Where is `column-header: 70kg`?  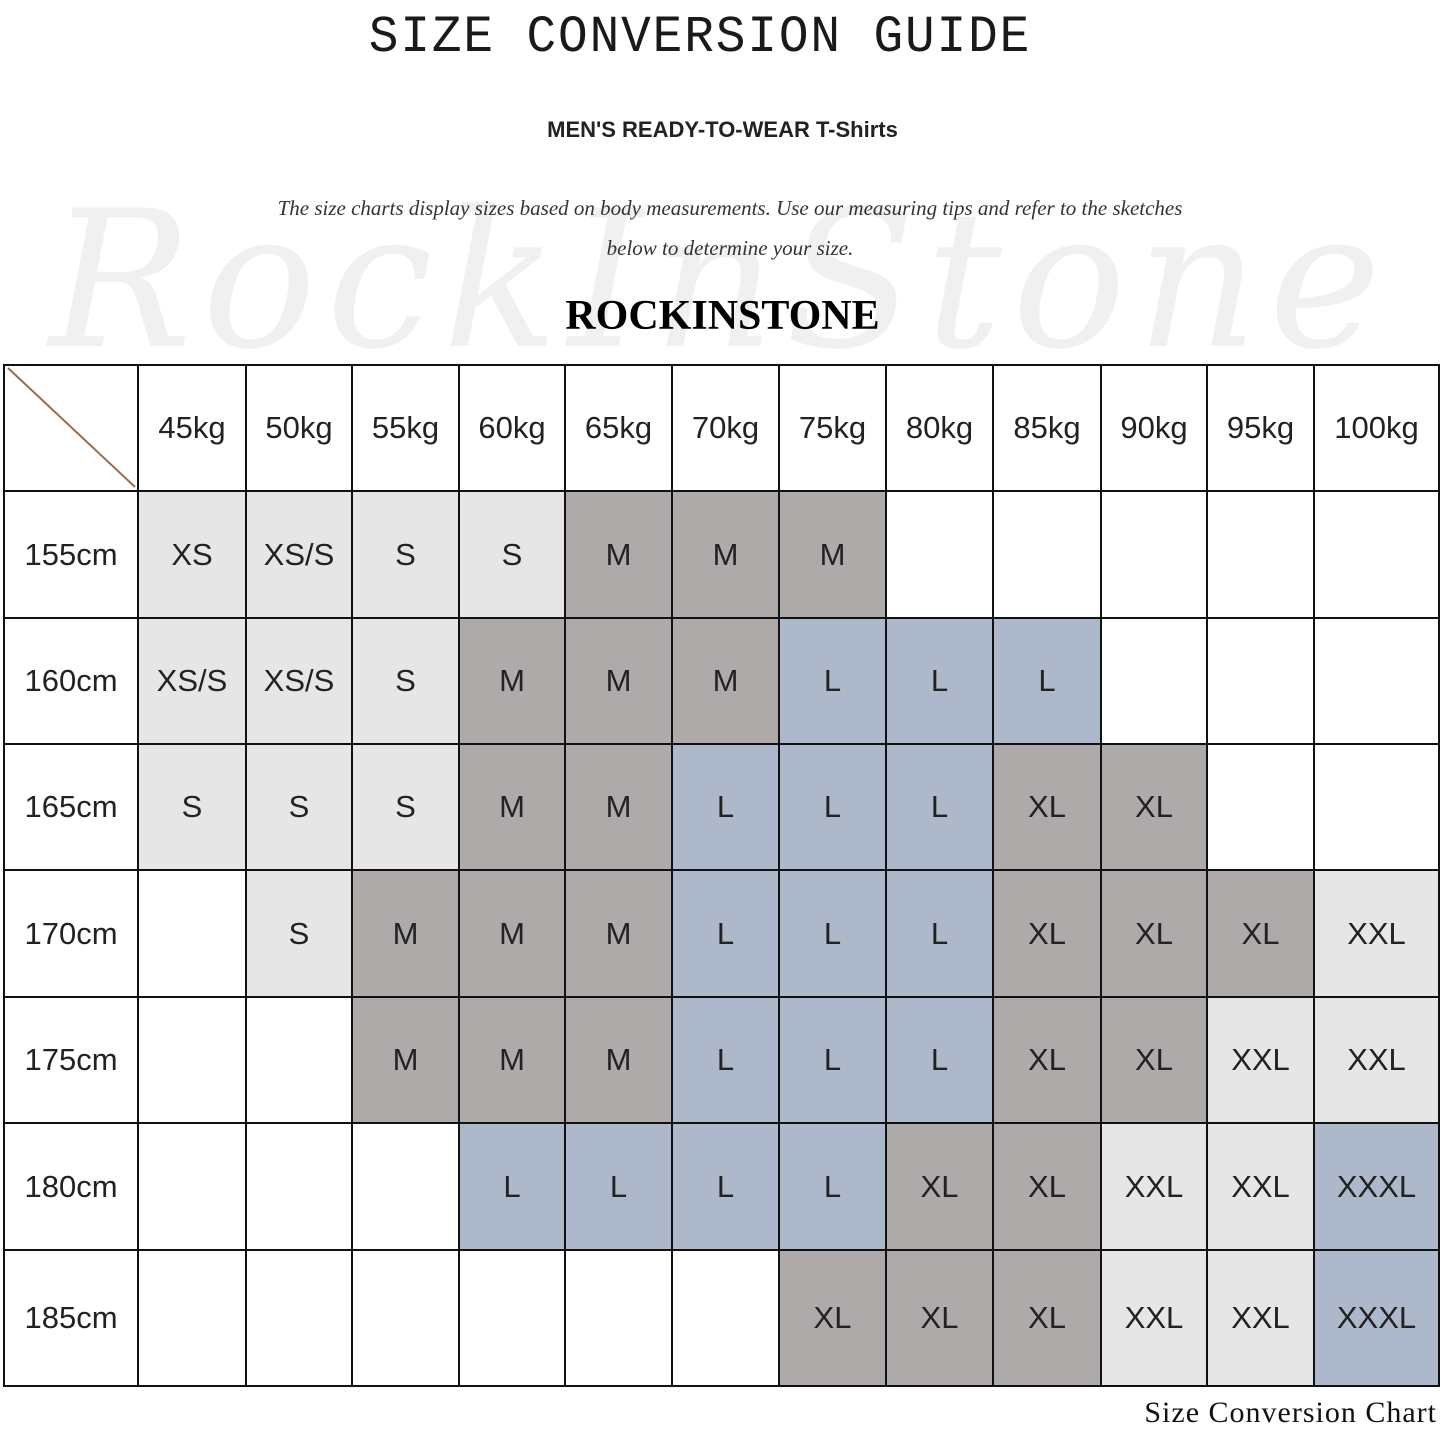 column-header: 70kg is located at coordinates (726, 429).